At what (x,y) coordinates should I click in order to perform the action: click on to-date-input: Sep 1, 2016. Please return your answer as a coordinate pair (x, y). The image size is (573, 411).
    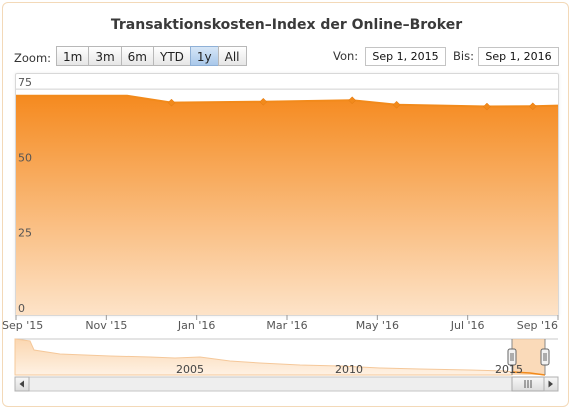
    Looking at the image, I should click on (518, 56).